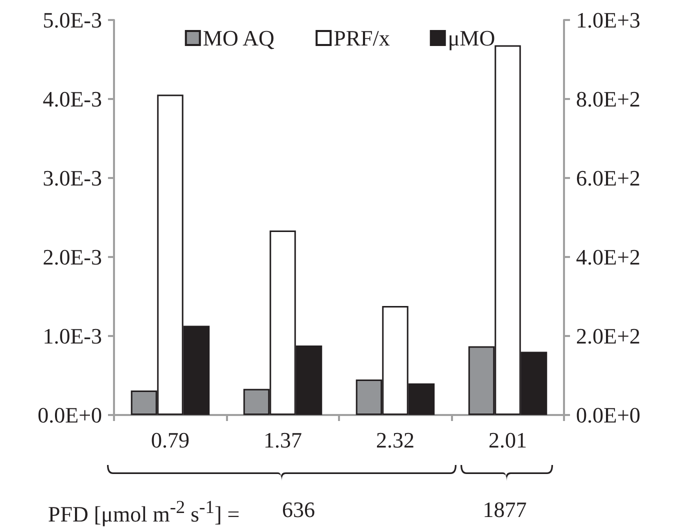 This screenshot has width=680, height=528. Describe the element at coordinates (507, 440) in the screenshot. I see `x-tick-label: 2.01` at that location.